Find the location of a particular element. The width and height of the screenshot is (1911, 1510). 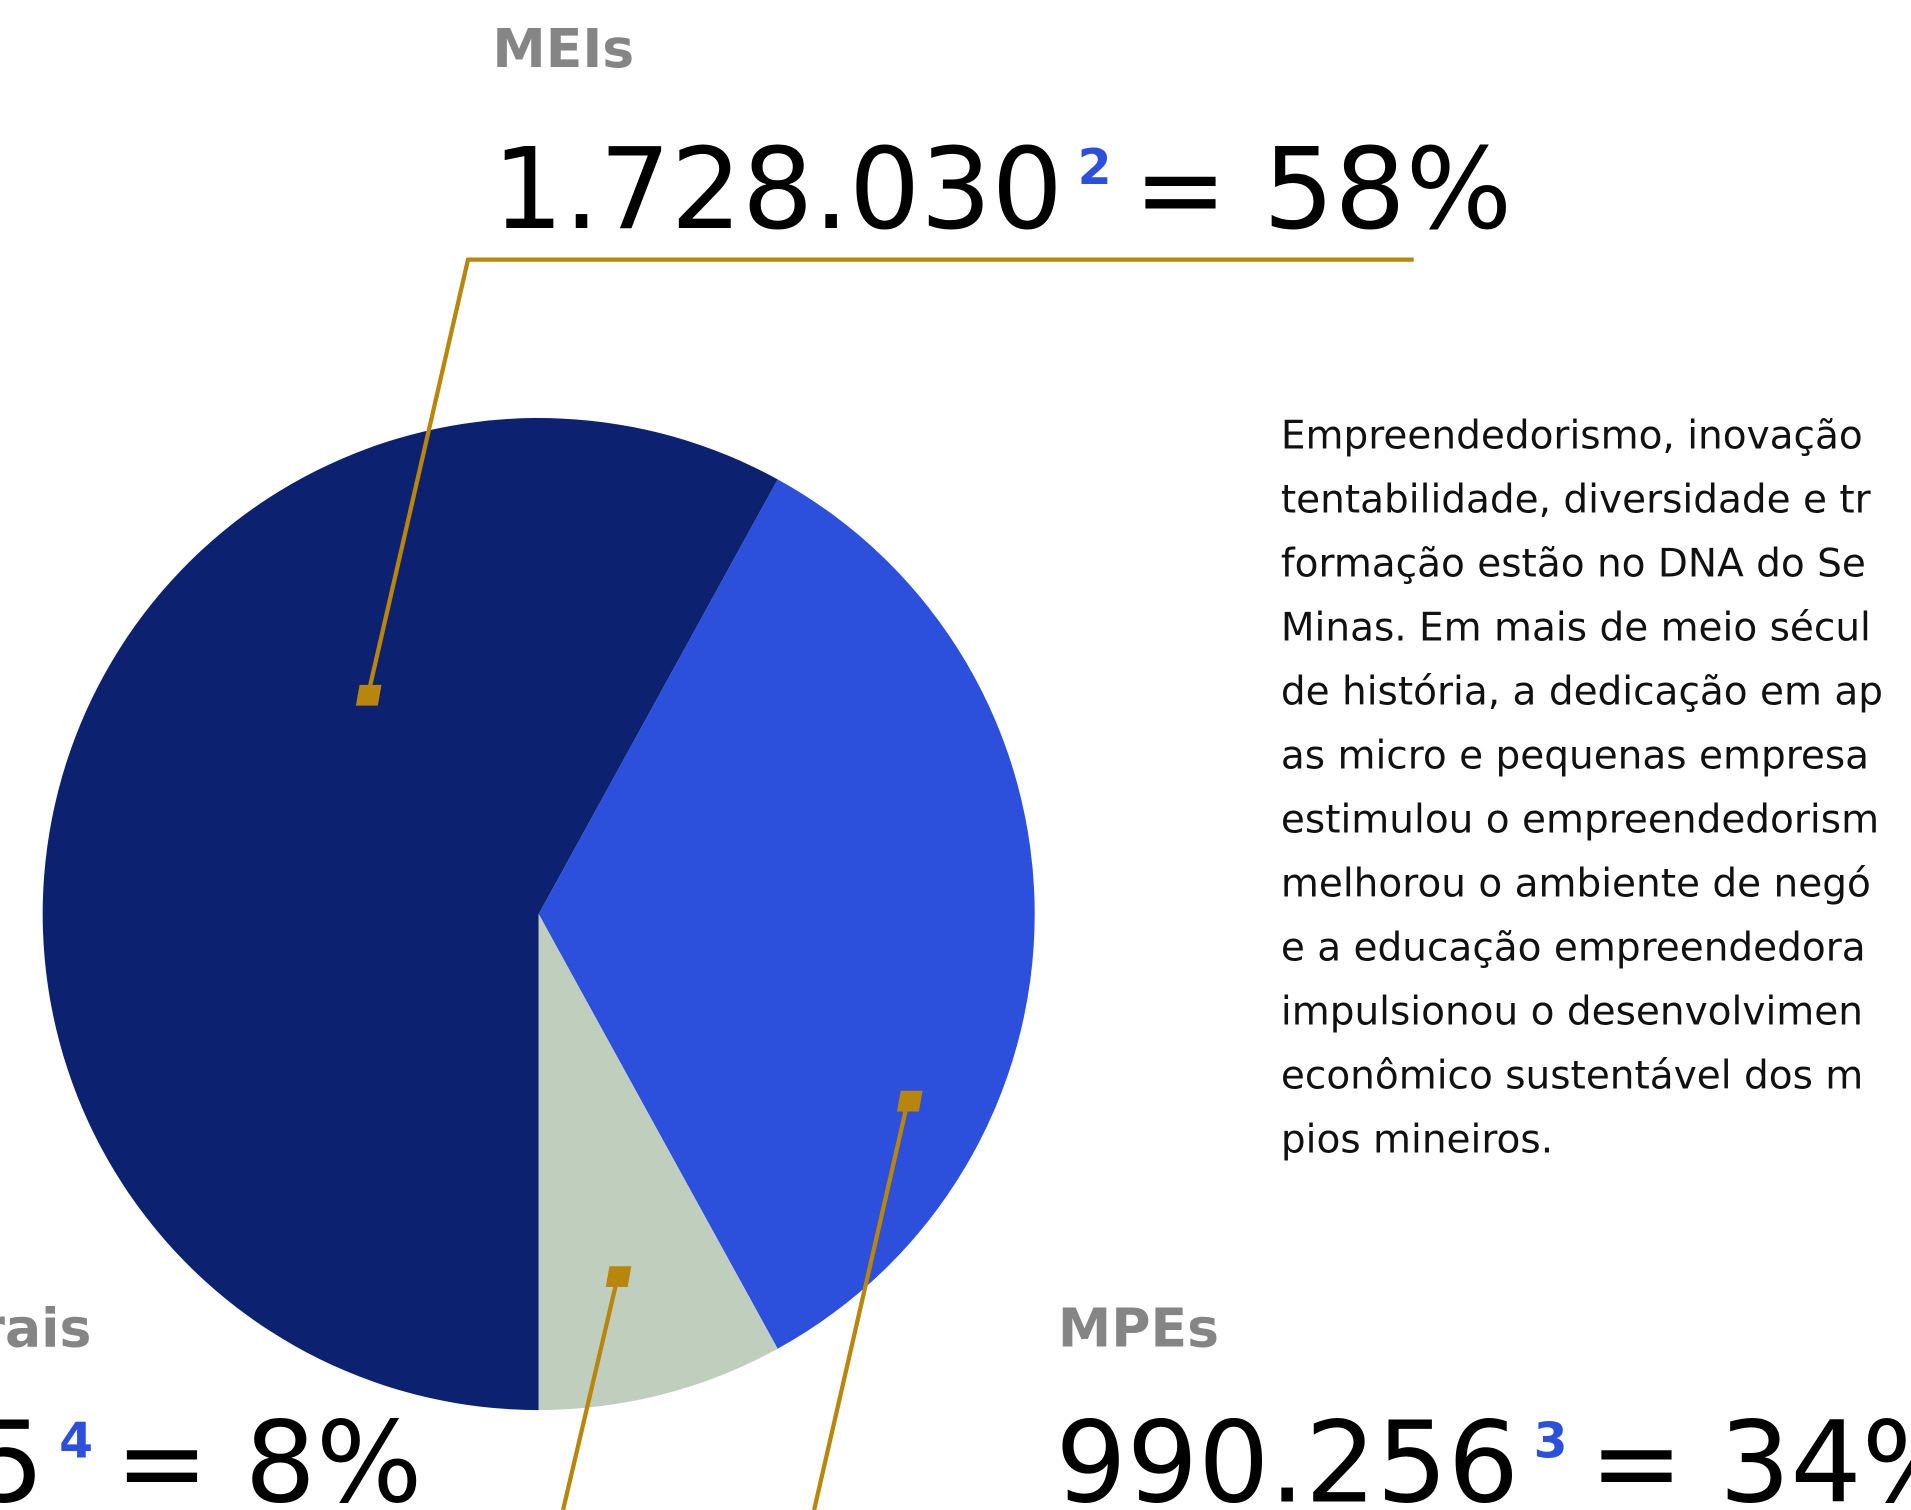

category-label: rais is located at coordinates (45, 1328).